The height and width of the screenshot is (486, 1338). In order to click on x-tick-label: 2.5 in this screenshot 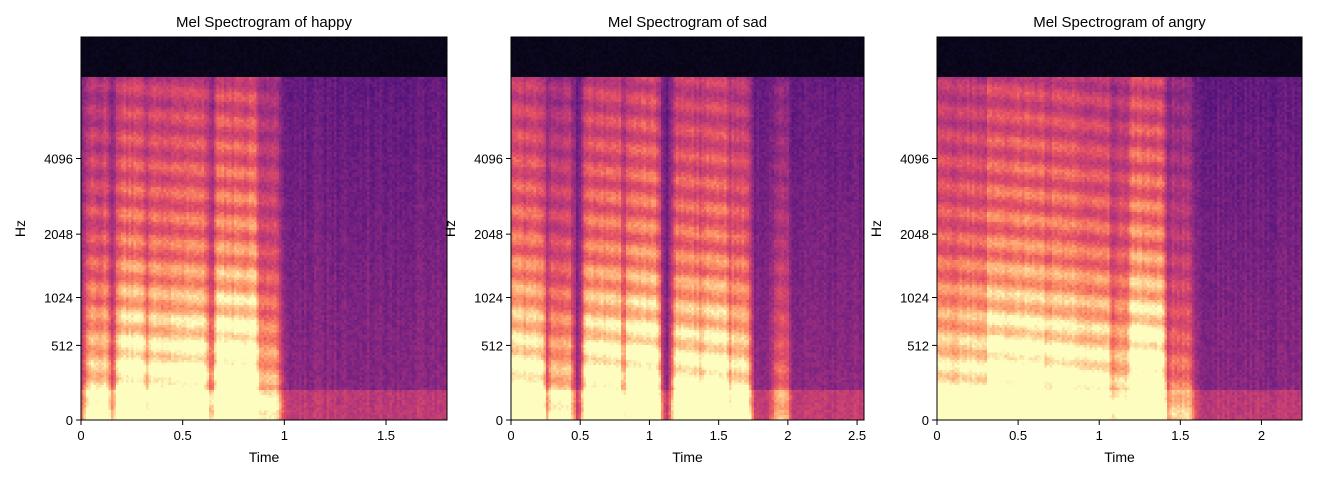, I will do `click(857, 435)`.